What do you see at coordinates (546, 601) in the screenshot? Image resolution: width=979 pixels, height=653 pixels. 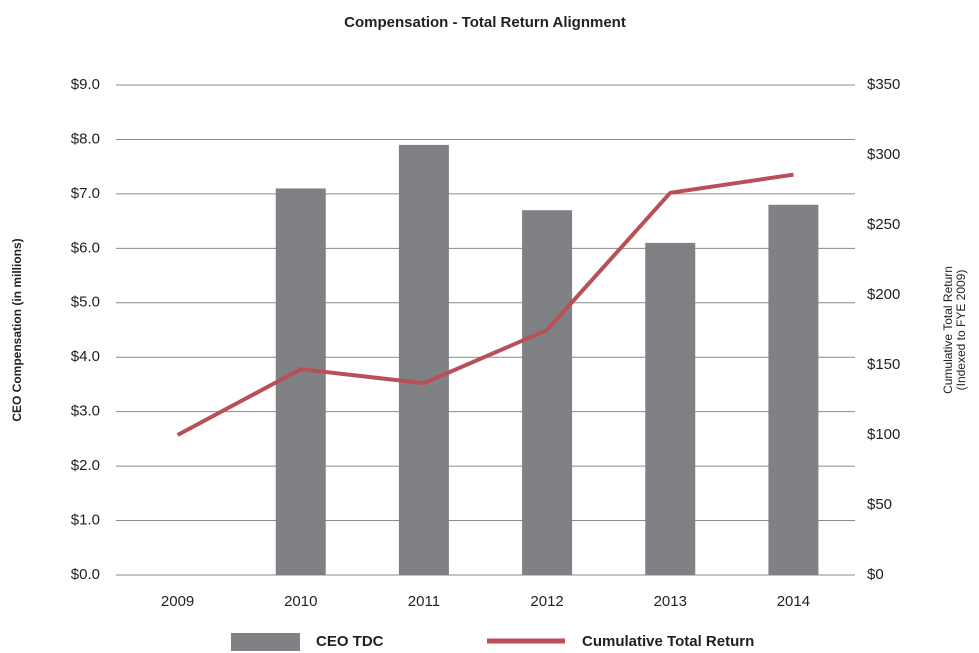 I see `x-tick-label: 2012` at bounding box center [546, 601].